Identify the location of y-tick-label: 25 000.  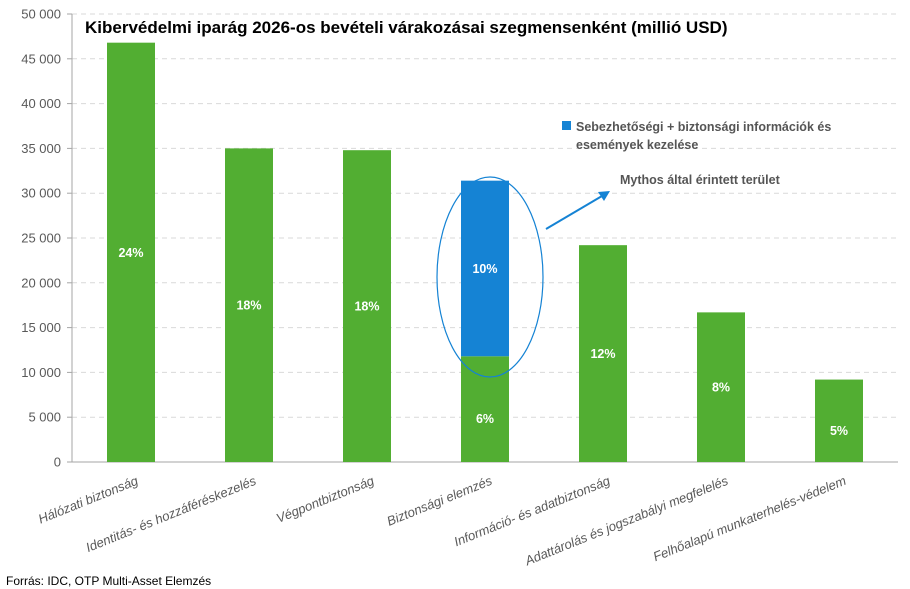
(41, 238).